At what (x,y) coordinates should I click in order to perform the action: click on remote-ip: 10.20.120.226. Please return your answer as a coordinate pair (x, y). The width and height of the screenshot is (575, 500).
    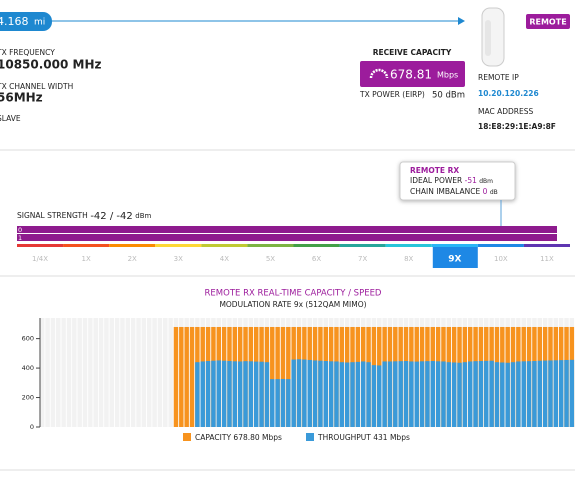
    Looking at the image, I should click on (508, 93).